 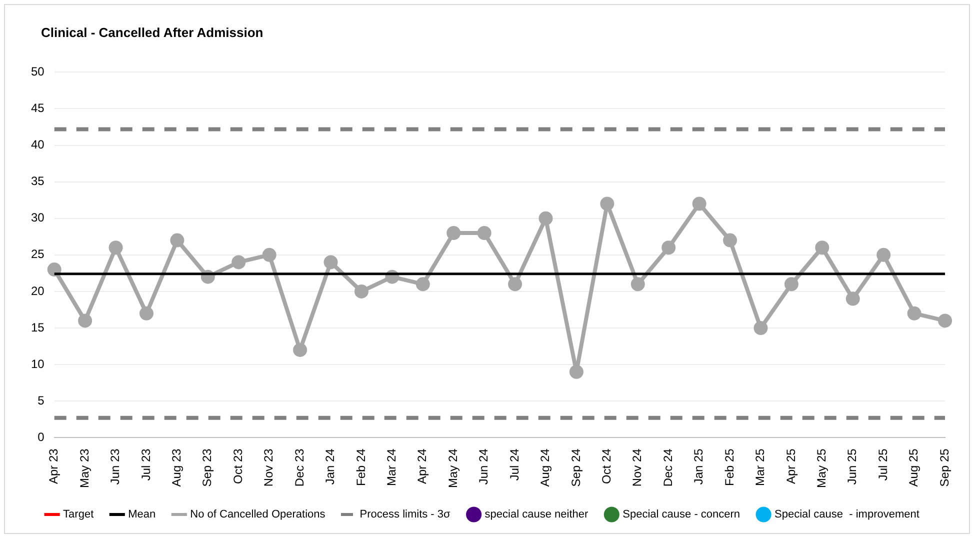 What do you see at coordinates (269, 467) in the screenshot?
I see `x-tick-label: Nov 23` at bounding box center [269, 467].